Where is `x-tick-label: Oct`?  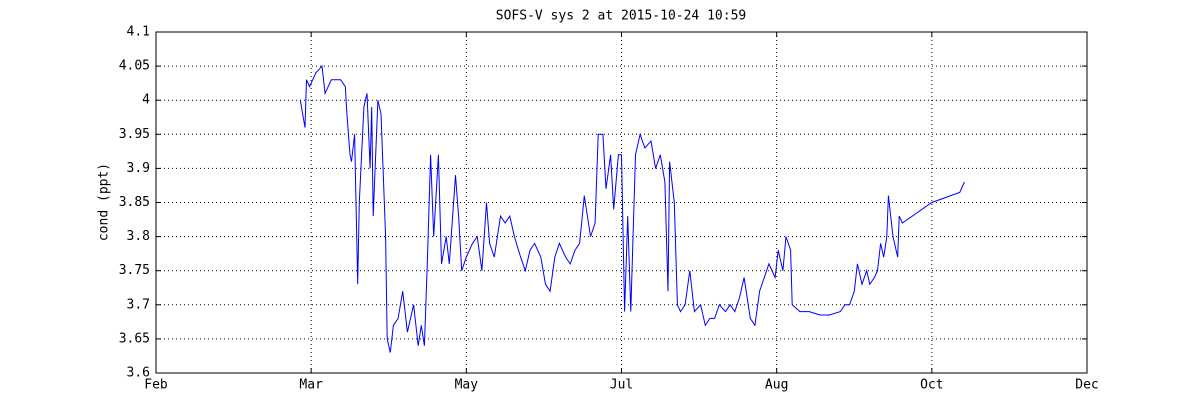
x-tick-label: Oct is located at coordinates (931, 385).